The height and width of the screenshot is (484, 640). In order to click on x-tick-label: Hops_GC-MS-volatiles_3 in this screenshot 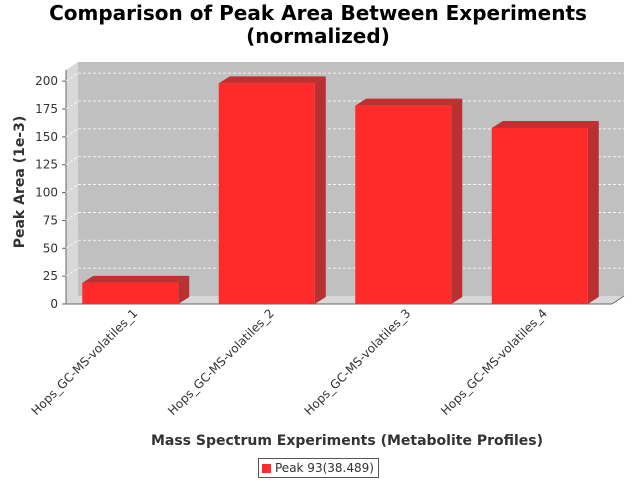, I will do `click(358, 362)`.